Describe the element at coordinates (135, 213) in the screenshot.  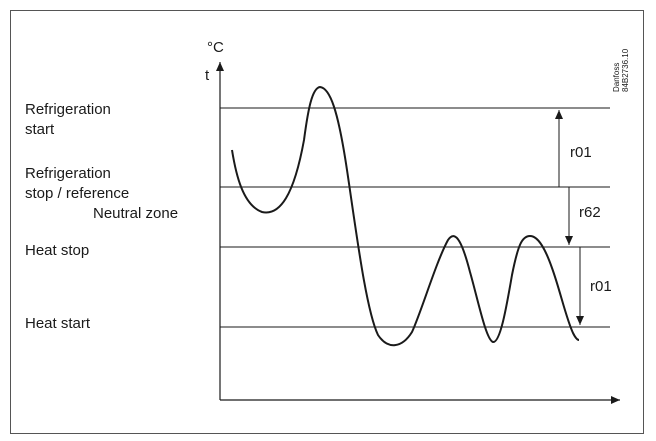
I see `neutral-zone-label: Neutral zone` at that location.